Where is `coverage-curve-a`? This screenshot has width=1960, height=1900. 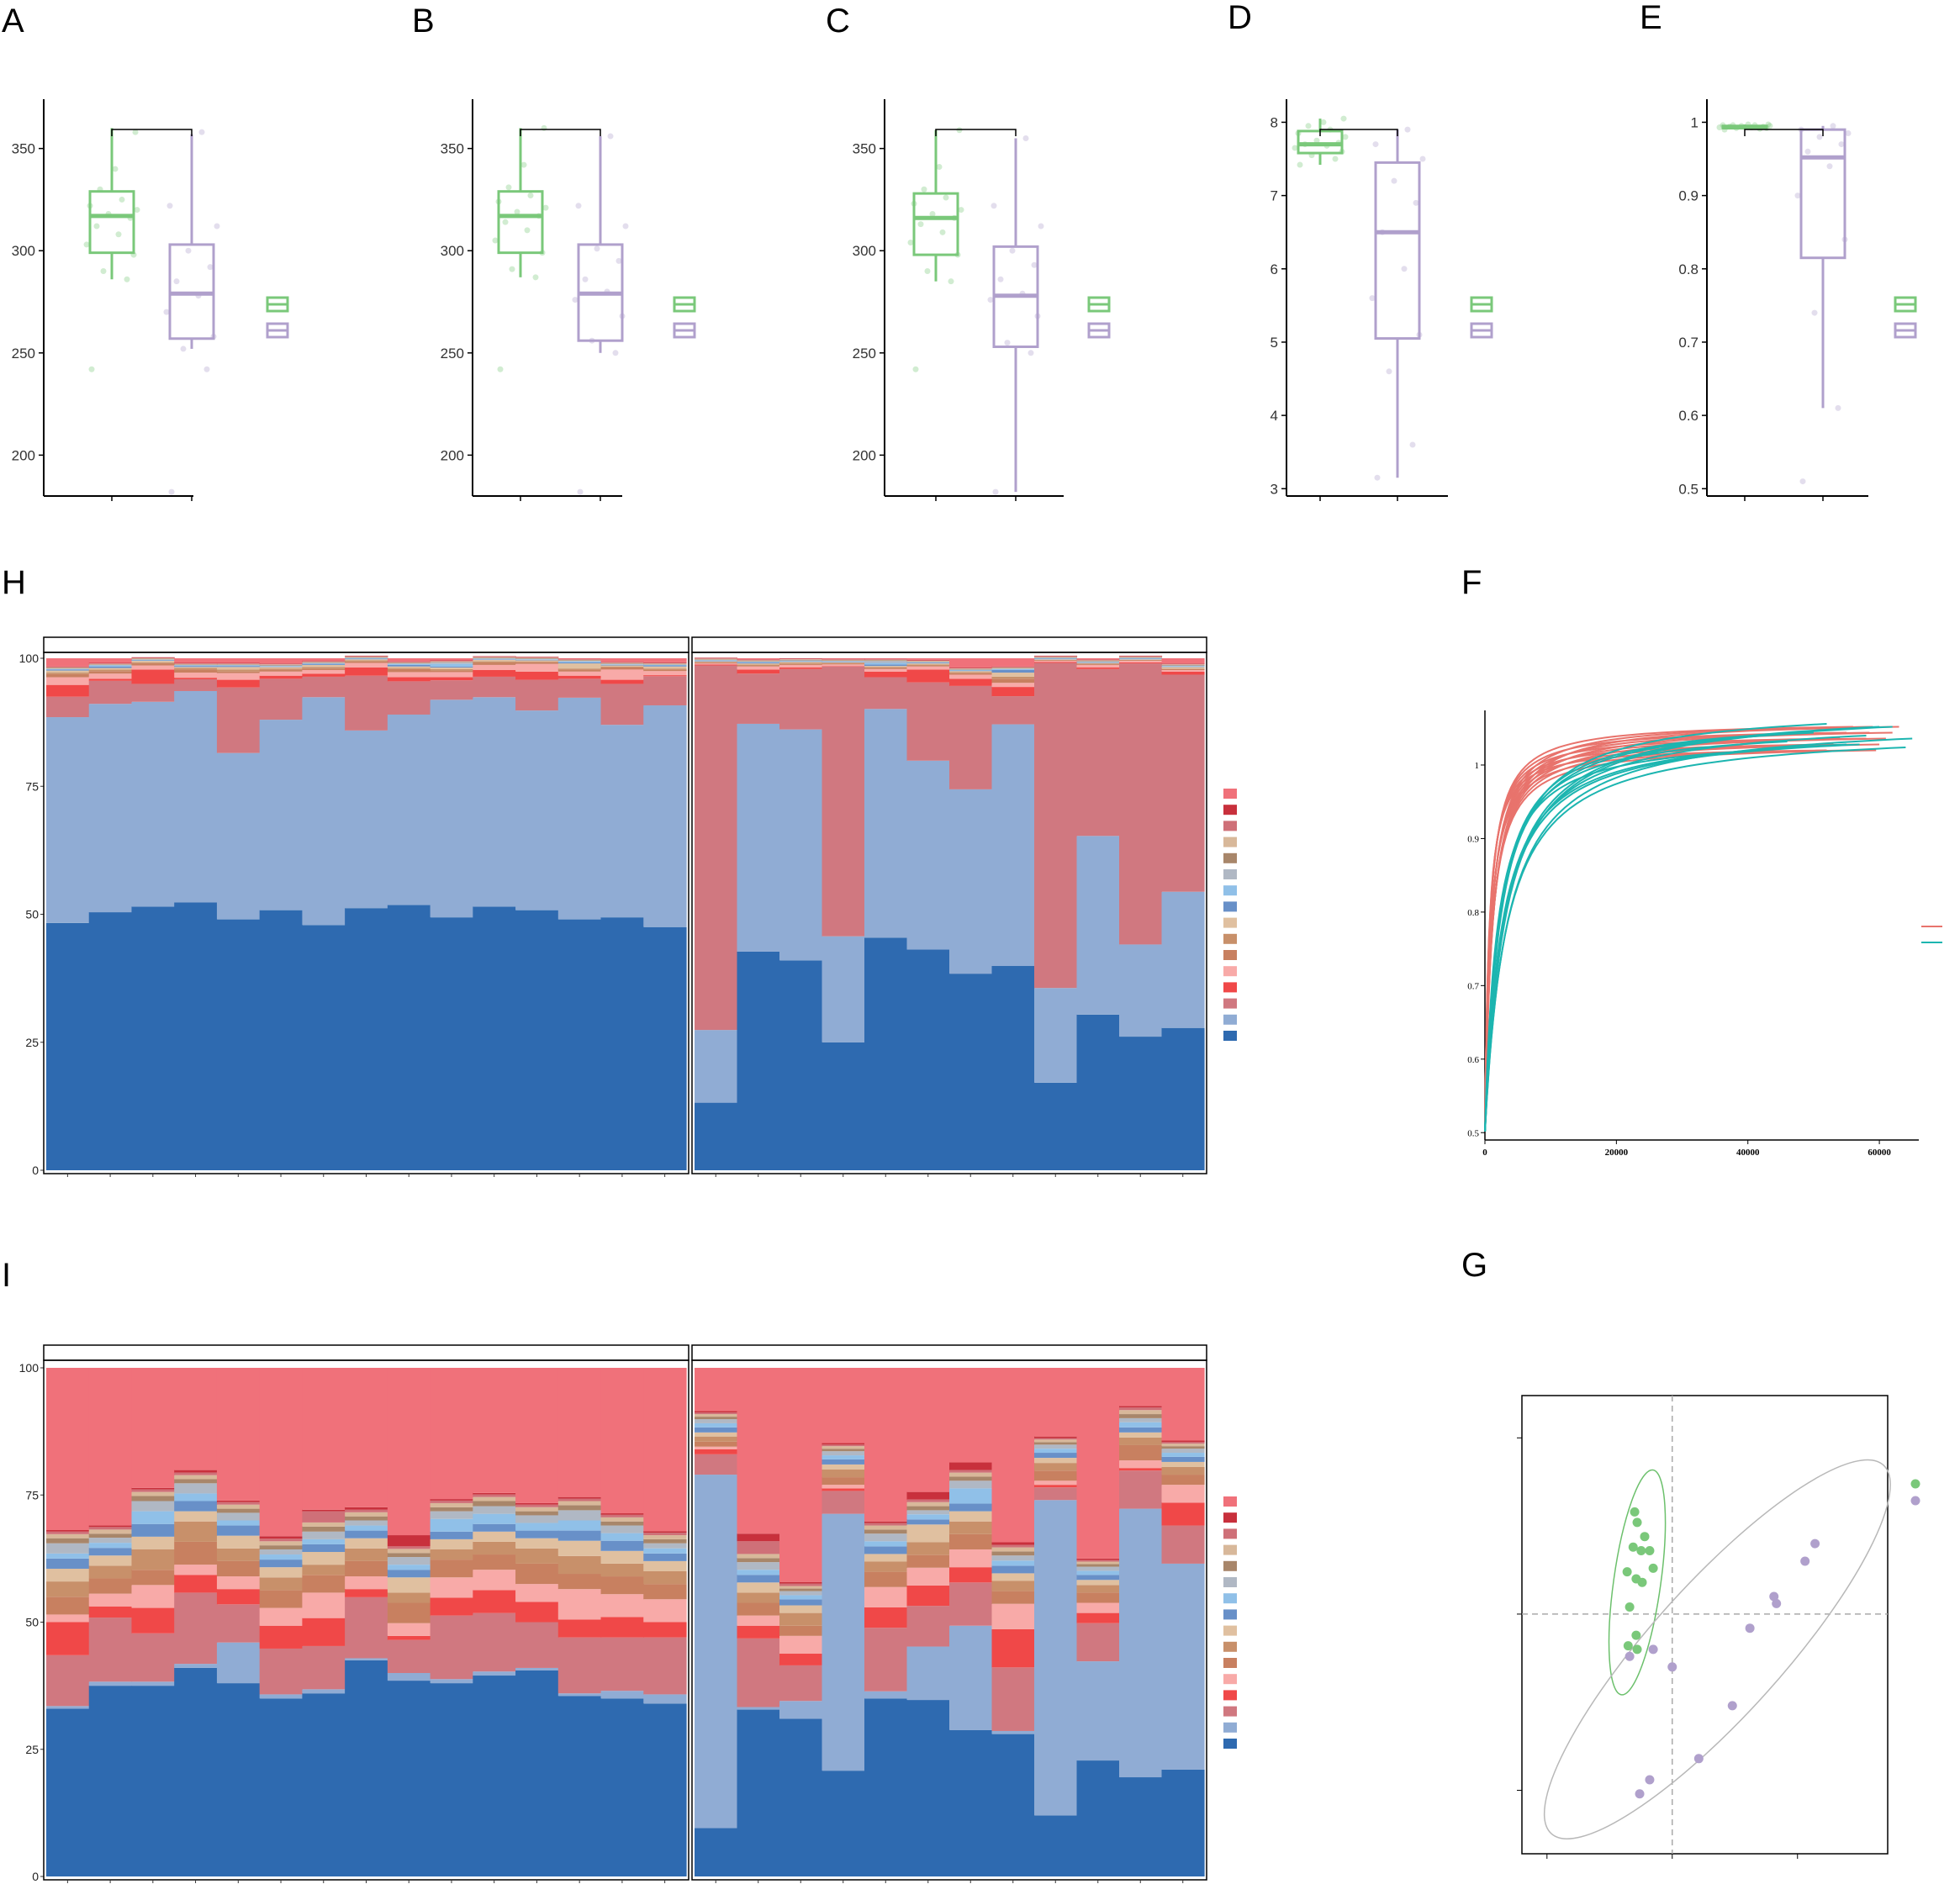
coverage-curve-a is located at coordinates (1678, 927).